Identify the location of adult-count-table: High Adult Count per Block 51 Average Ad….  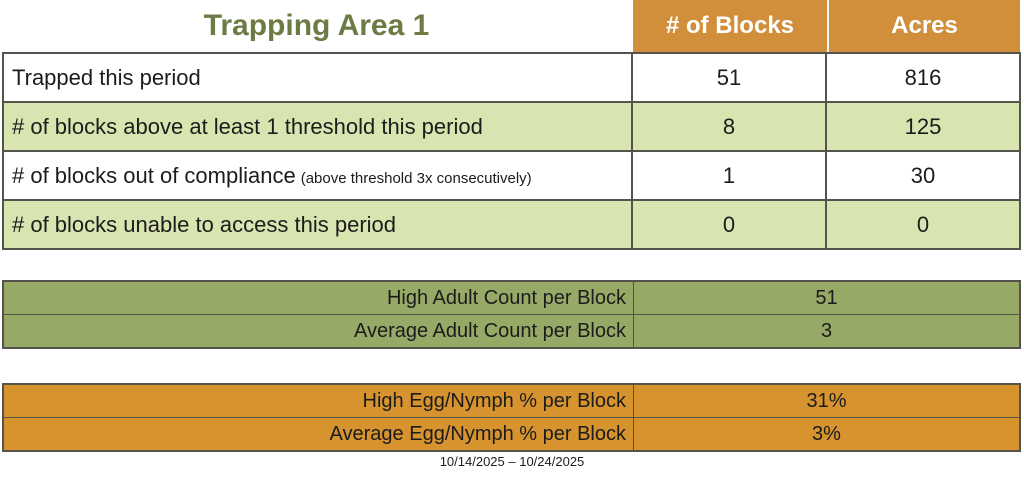
(511, 314).